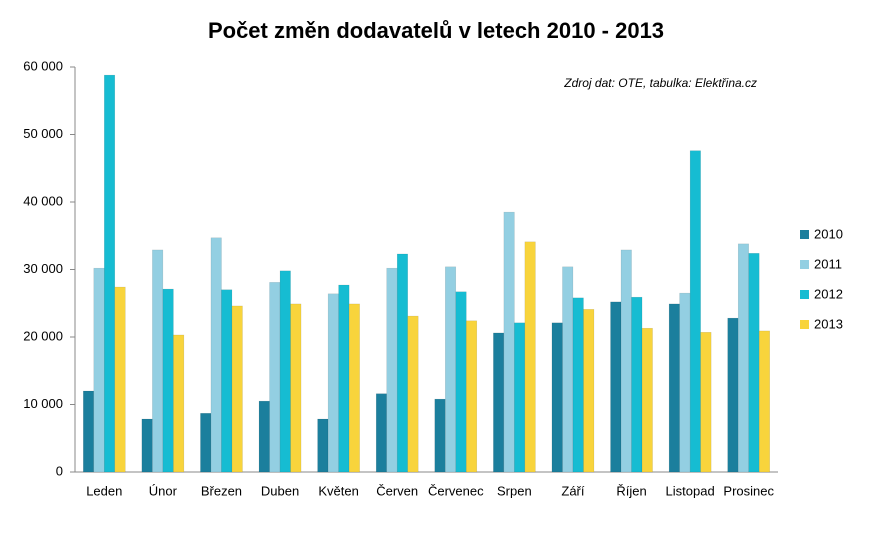 Image resolution: width=871 pixels, height=536 pixels. What do you see at coordinates (104, 490) in the screenshot?
I see `x-tick-label: Leden` at bounding box center [104, 490].